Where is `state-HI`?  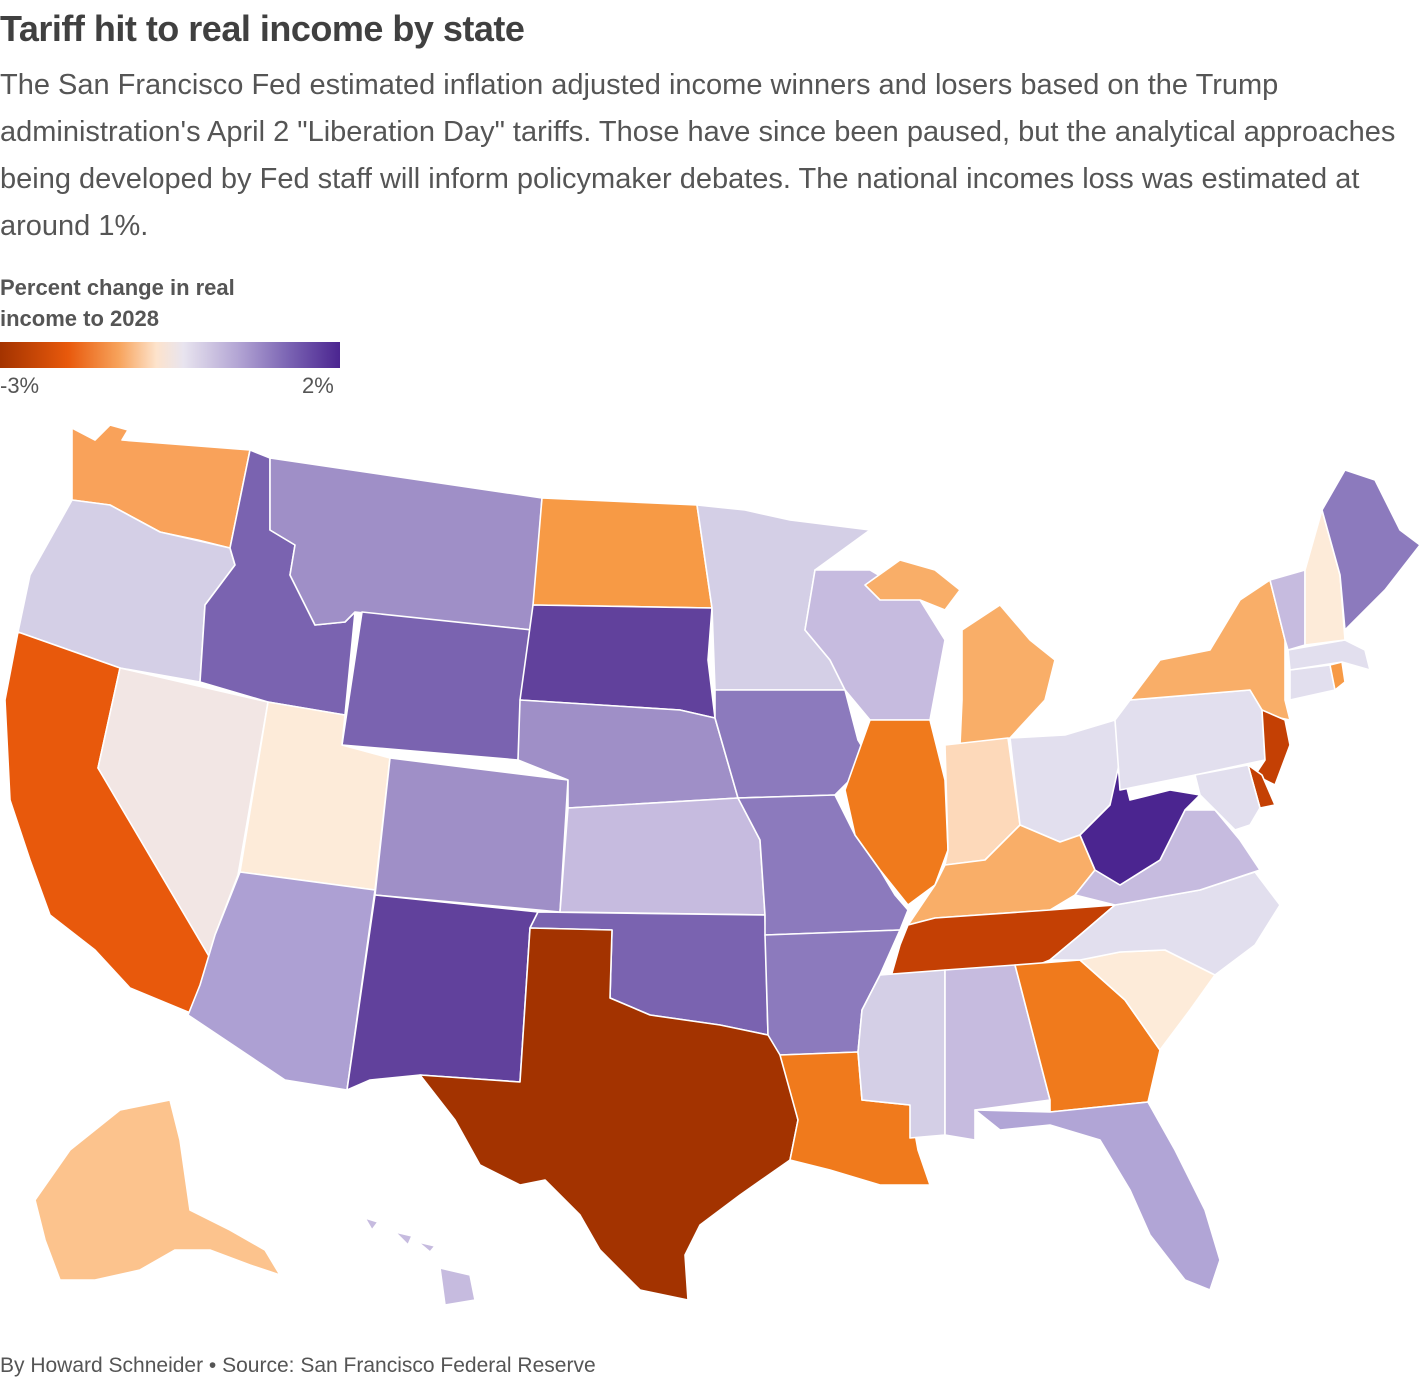 state-HI is located at coordinates (420, 1261).